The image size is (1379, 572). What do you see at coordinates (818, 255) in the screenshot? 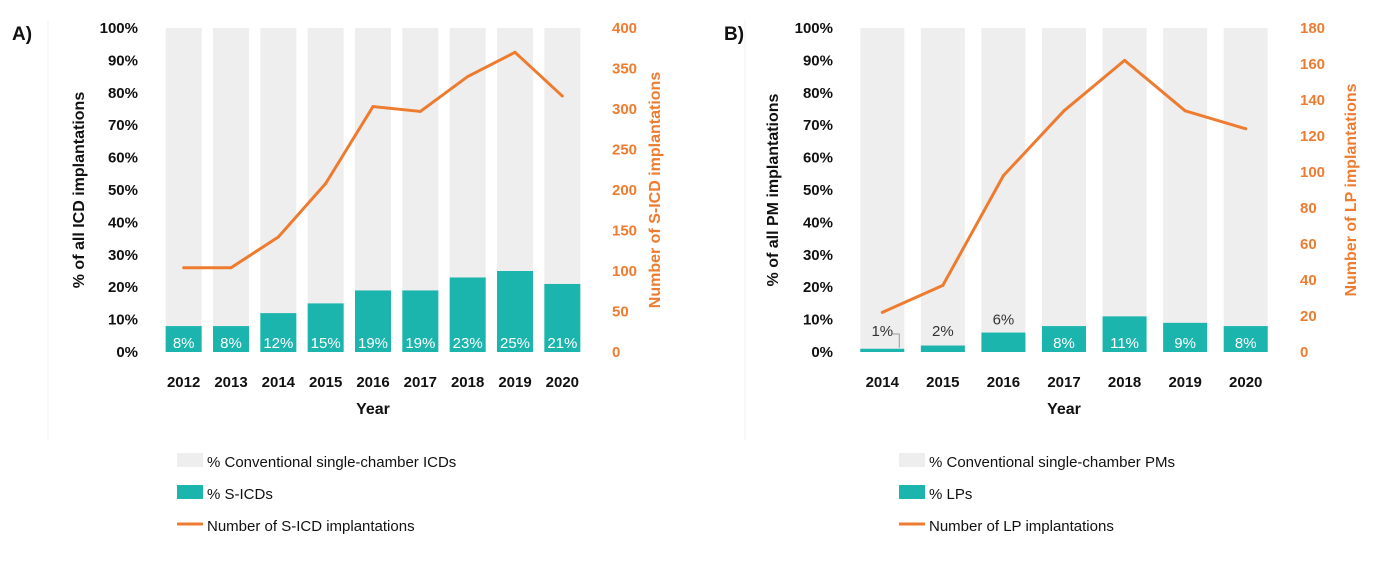
I see `b-y-tick-label: 30%` at bounding box center [818, 255].